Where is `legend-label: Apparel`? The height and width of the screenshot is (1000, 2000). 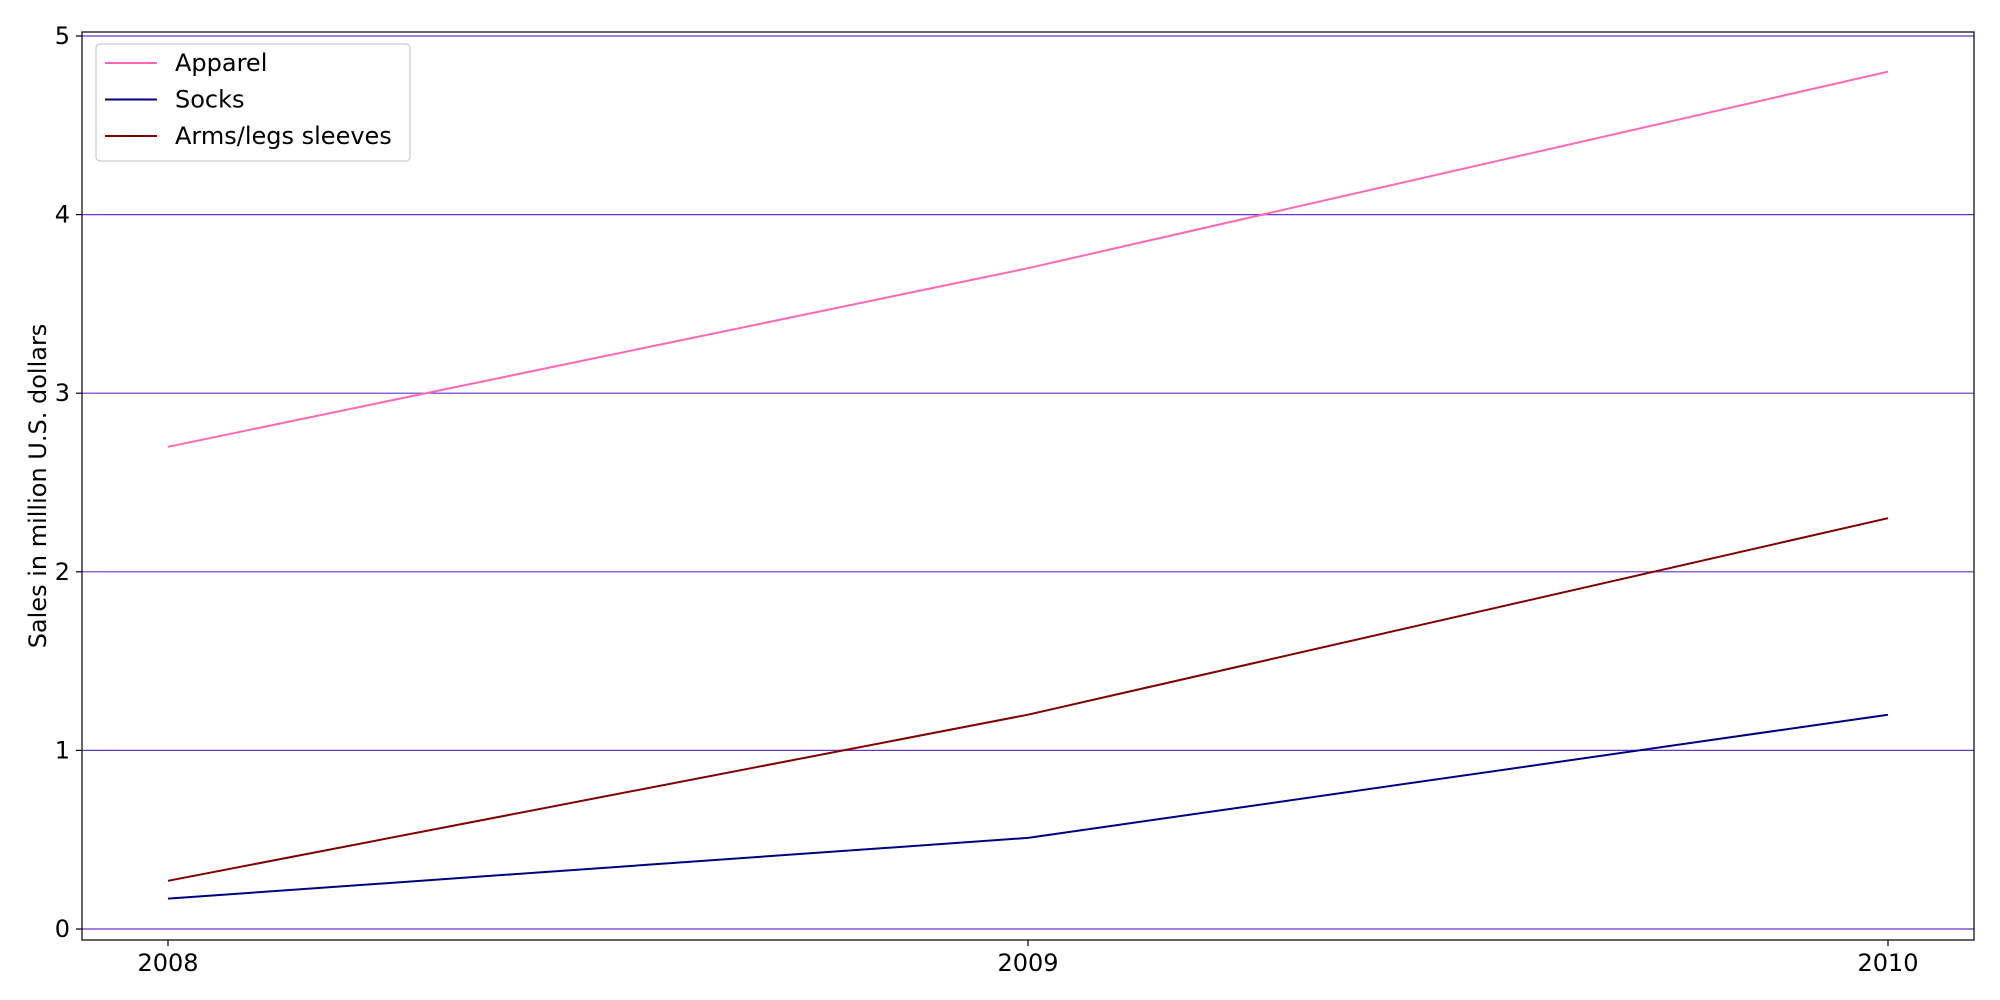
legend-label: Apparel is located at coordinates (221, 63).